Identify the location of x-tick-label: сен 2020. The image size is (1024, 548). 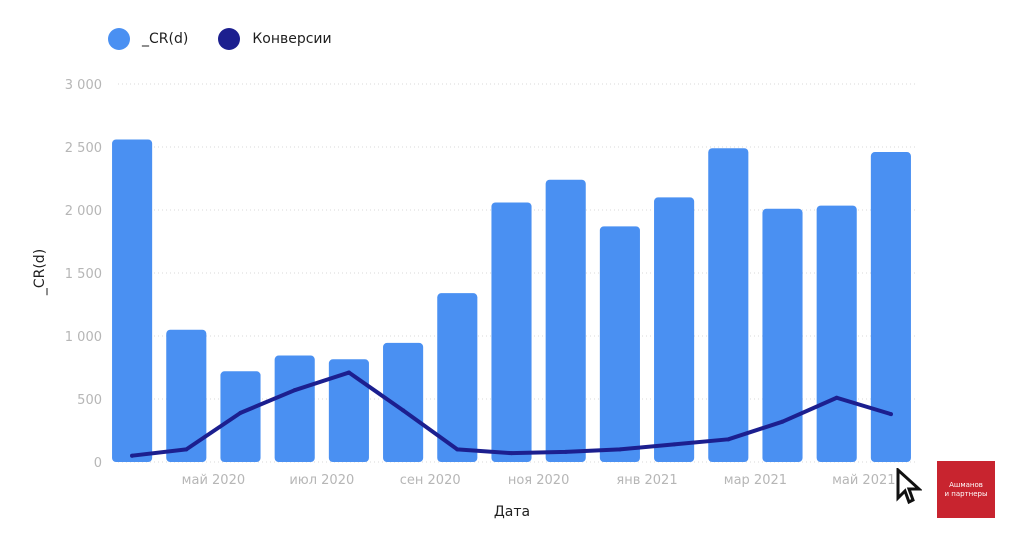
(430, 480).